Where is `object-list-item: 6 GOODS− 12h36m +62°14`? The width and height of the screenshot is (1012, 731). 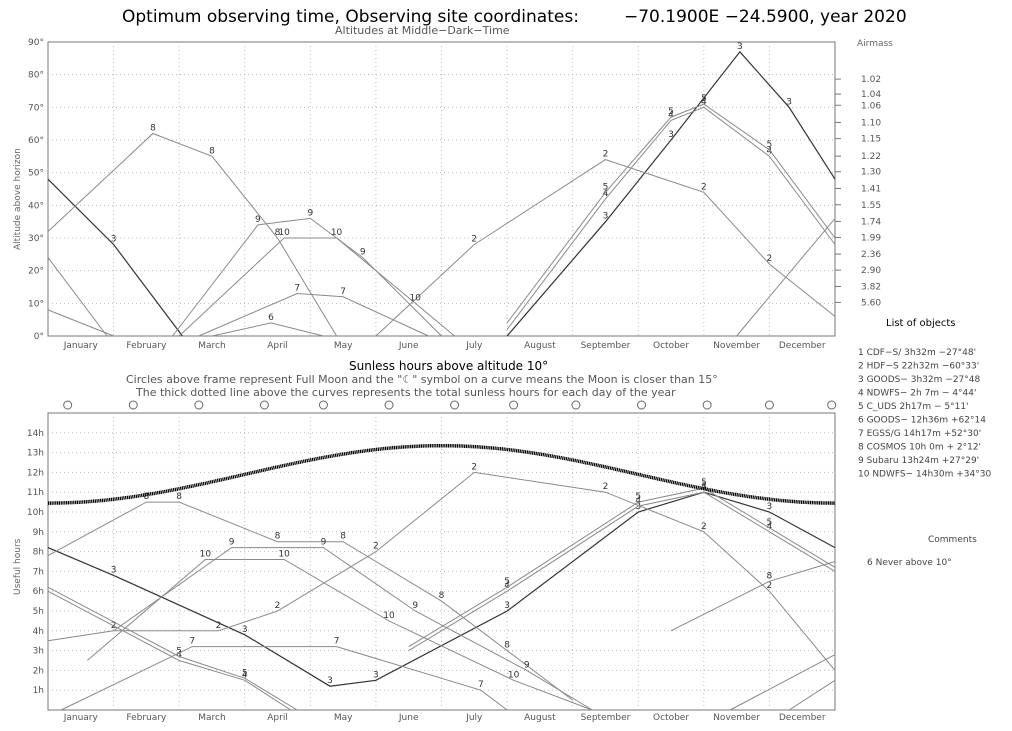
object-list-item: 6 GOODS− 12h36m +62°14 is located at coordinates (922, 421).